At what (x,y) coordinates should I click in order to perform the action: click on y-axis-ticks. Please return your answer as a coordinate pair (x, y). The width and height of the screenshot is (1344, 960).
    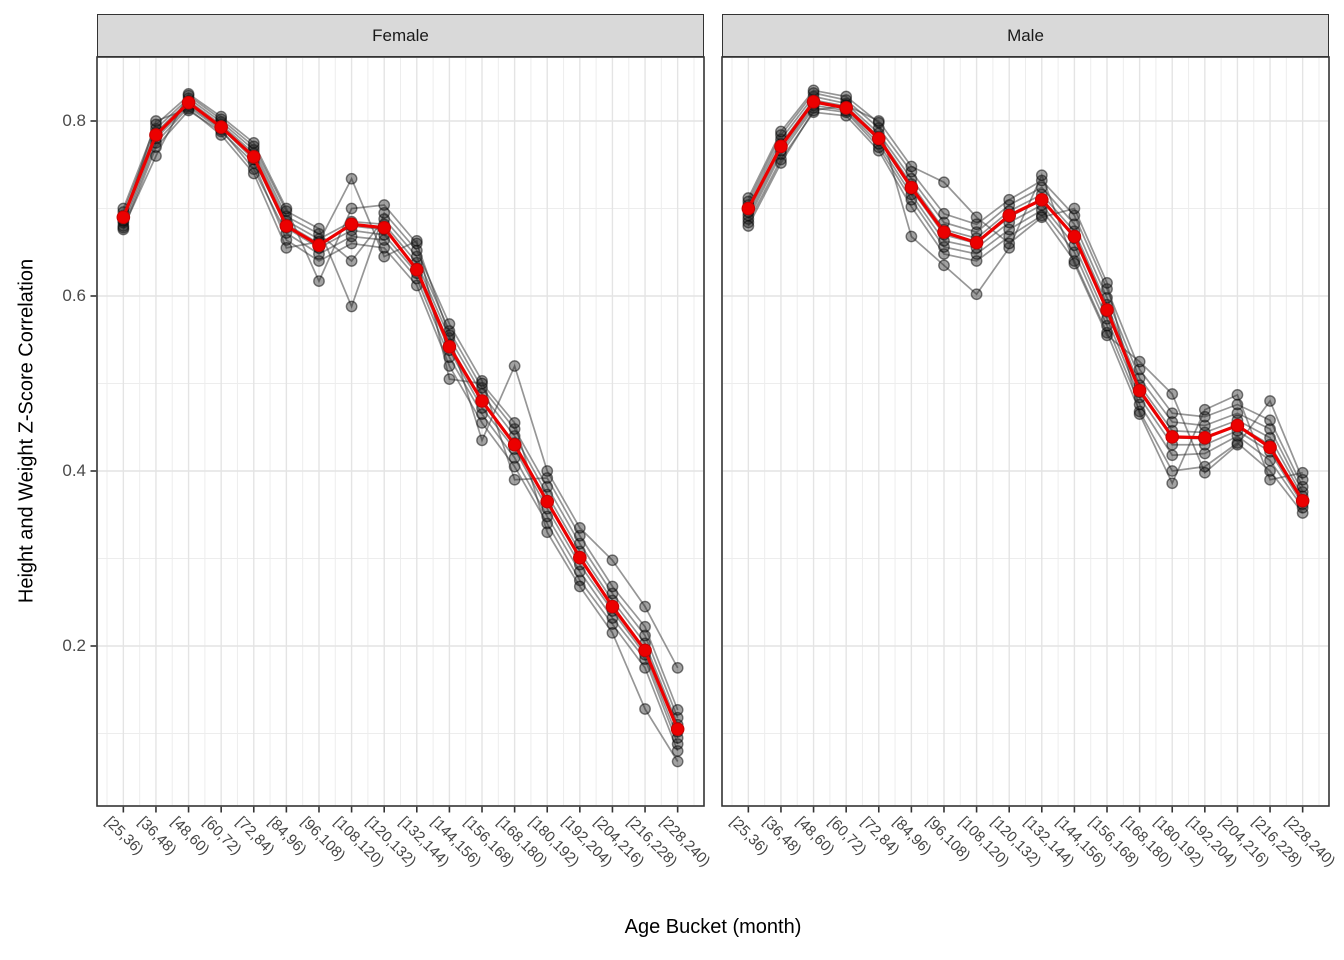
    Looking at the image, I should click on (93, 383).